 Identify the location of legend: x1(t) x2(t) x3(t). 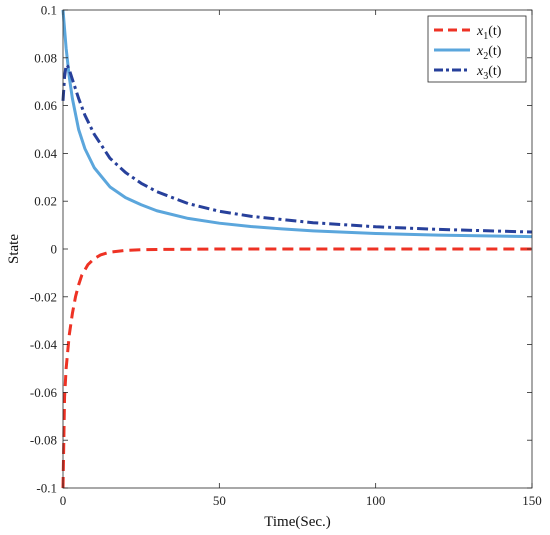
(477, 49).